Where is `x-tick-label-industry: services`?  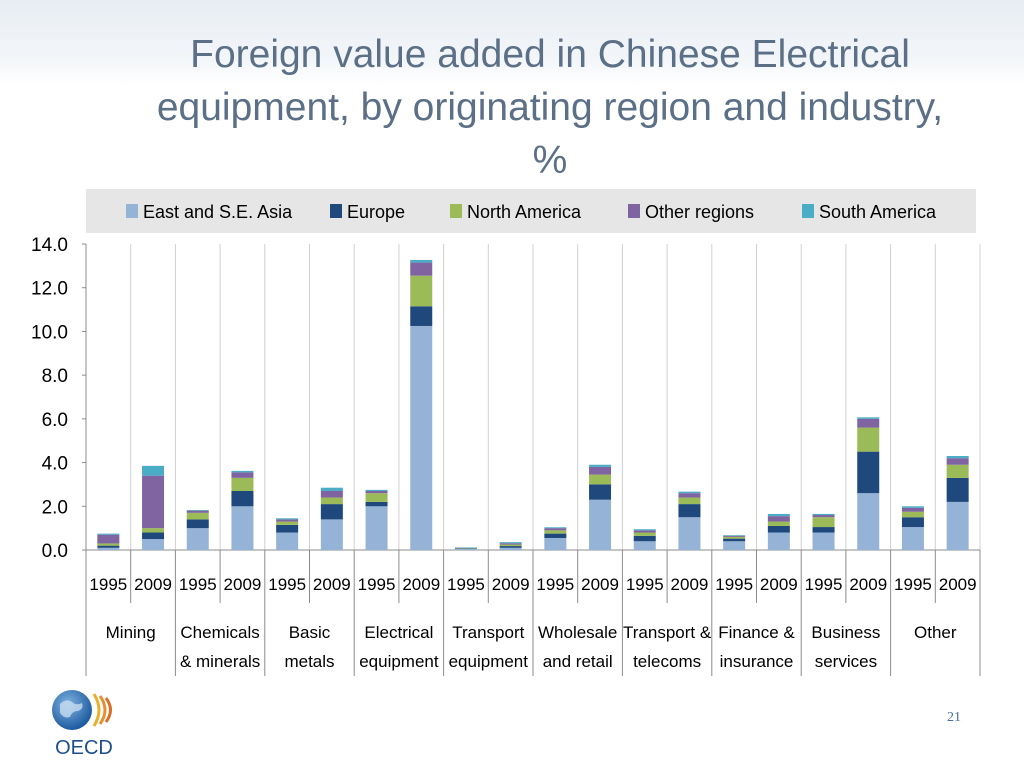
x-tick-label-industry: services is located at coordinates (846, 661).